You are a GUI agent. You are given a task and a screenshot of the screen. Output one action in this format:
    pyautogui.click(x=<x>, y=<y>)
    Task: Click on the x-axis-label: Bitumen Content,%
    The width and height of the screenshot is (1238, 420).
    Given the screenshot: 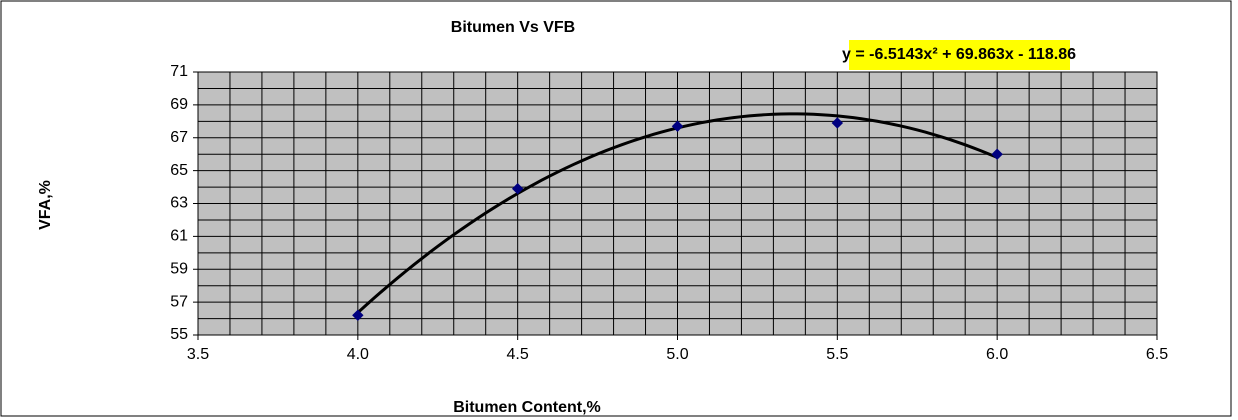 What is the action you would take?
    pyautogui.click(x=527, y=407)
    